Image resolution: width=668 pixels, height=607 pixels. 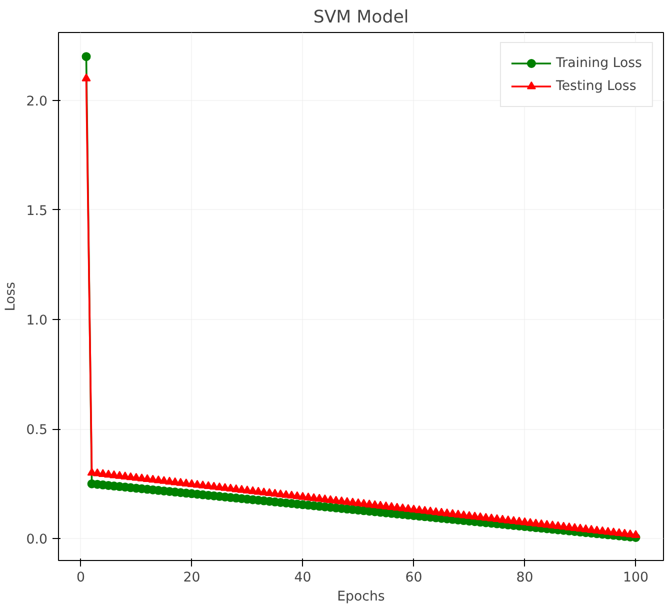 What do you see at coordinates (361, 18) in the screenshot?
I see `chart-title: SVM Model` at bounding box center [361, 18].